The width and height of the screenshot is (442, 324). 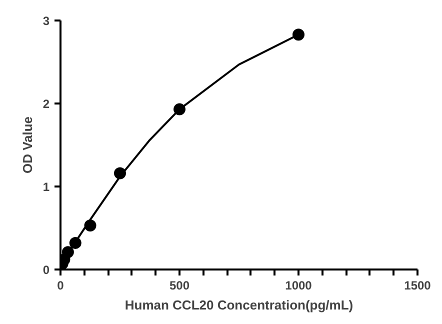 I want to click on y-tick-label: 0, so click(x=46, y=270).